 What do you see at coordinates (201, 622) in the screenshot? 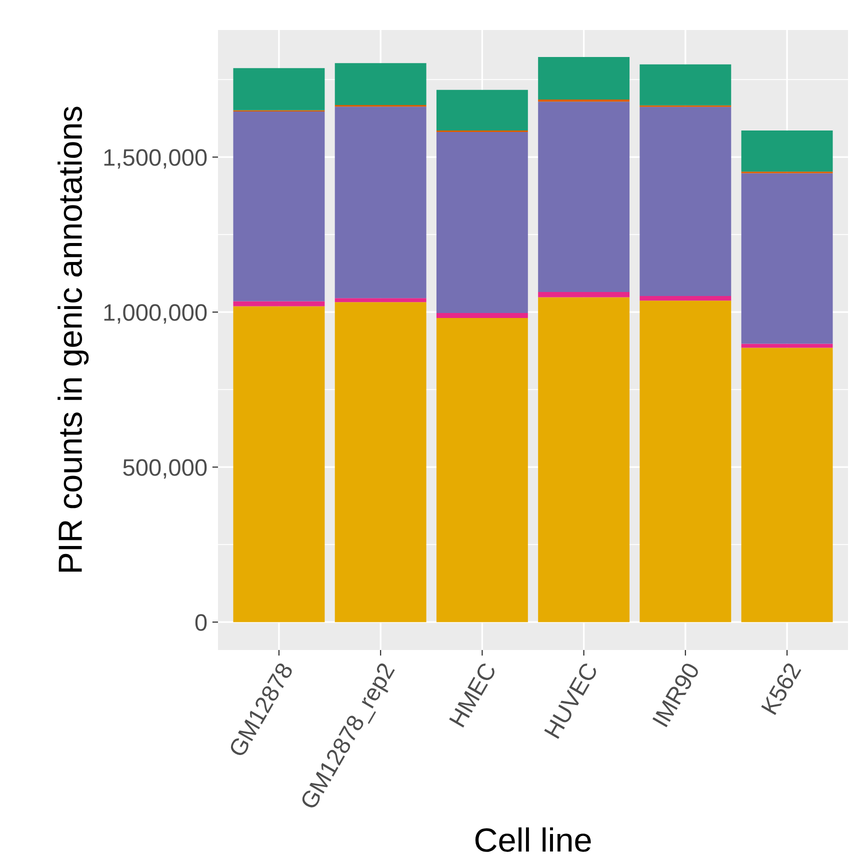
I see `y-tick-label: 0` at bounding box center [201, 622].